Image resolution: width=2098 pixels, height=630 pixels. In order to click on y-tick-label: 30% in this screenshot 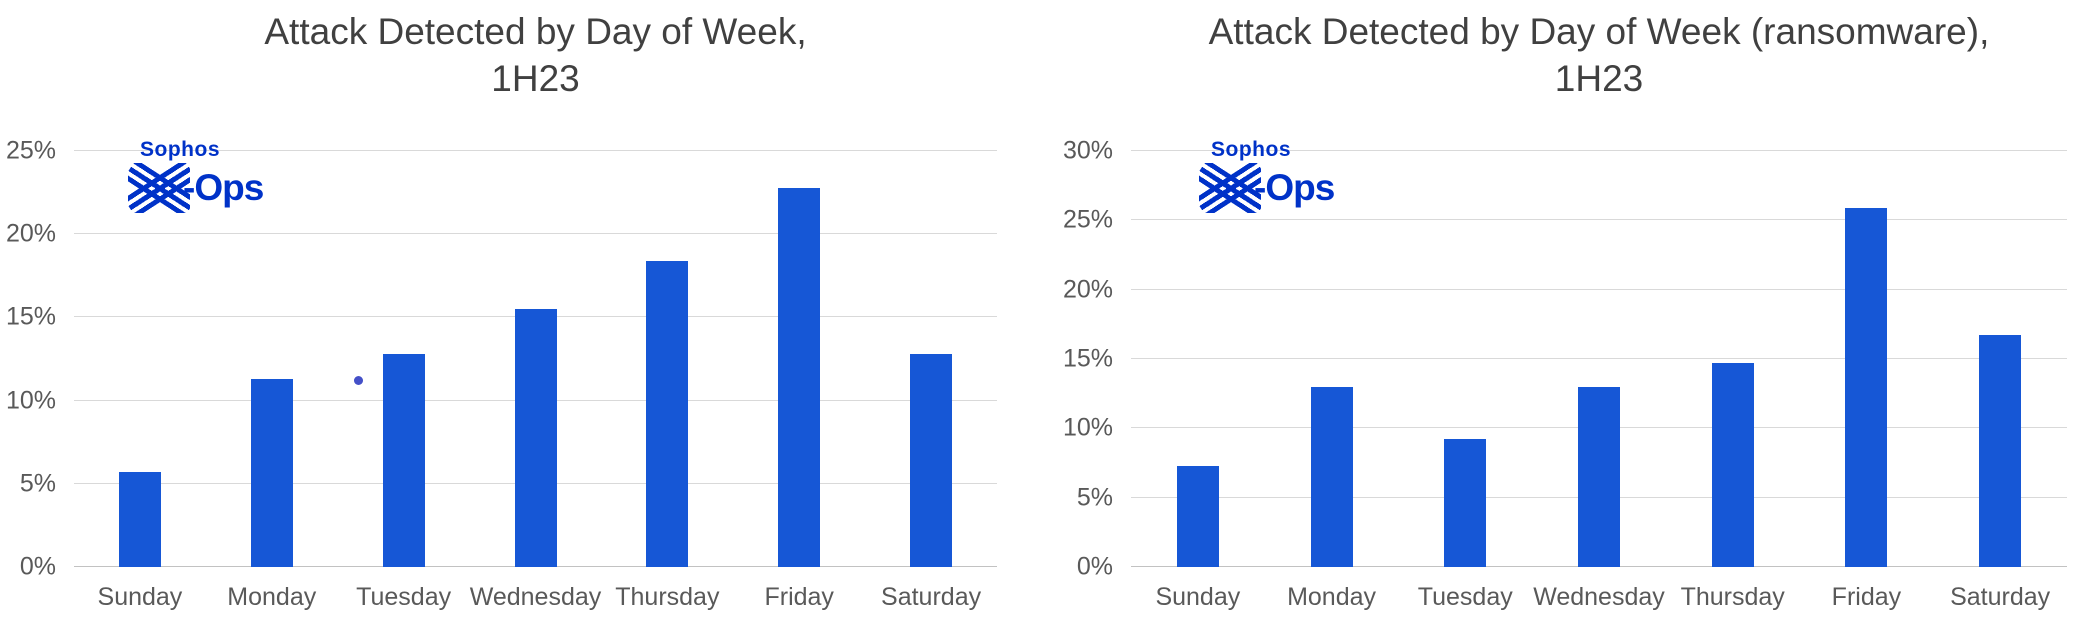, I will do `click(1087, 150)`.